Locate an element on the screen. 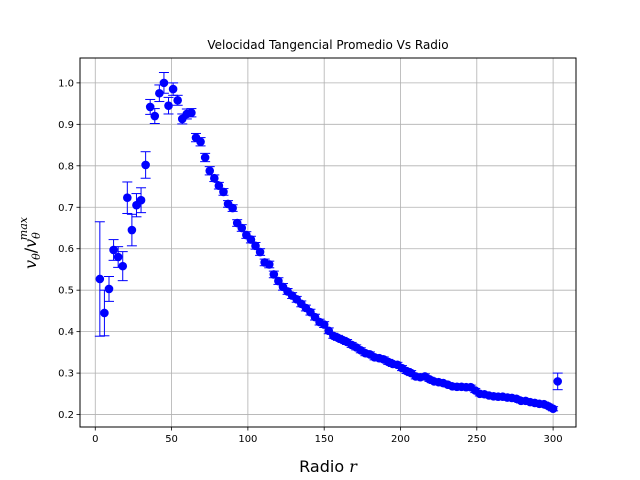  x-tick-label: 0 is located at coordinates (95, 439).